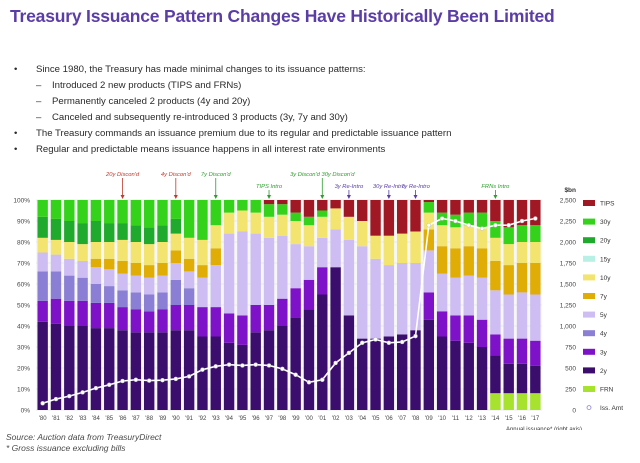 This screenshot has width=640, height=463. I want to click on x-tick-label: '90, so click(176, 419).